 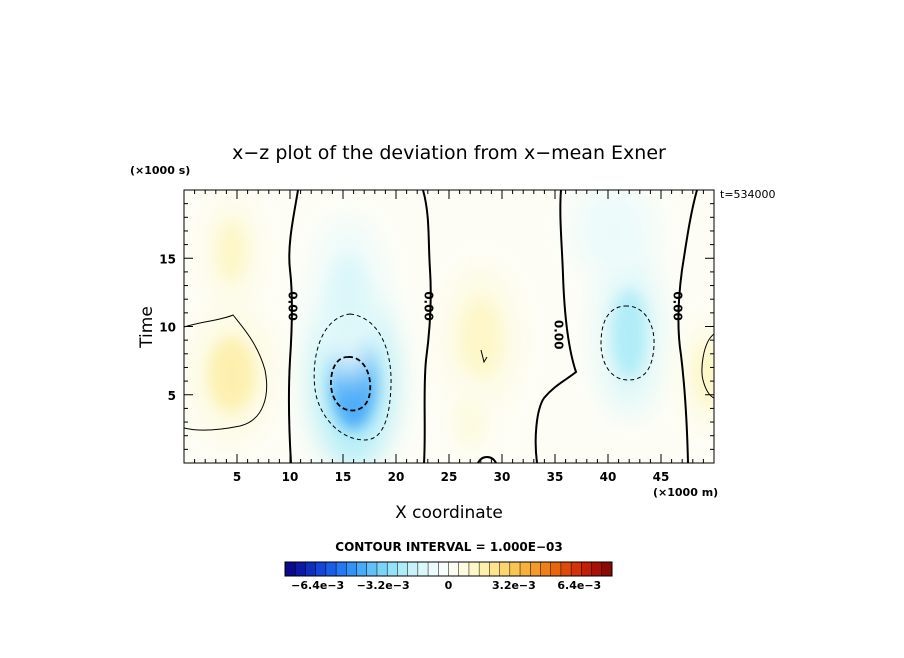 I want to click on time-stamp: t=534000, so click(x=748, y=194).